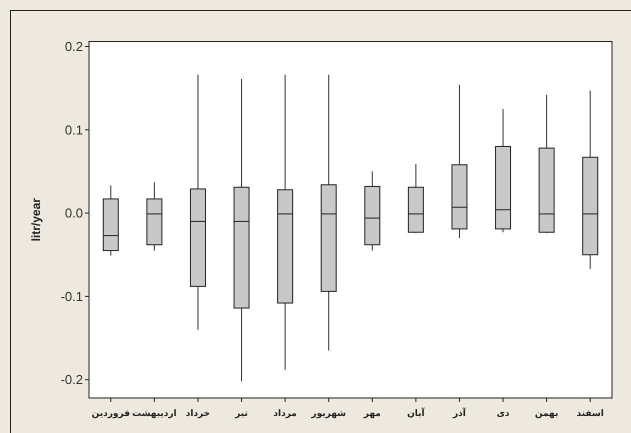  What do you see at coordinates (73, 213) in the screenshot?
I see `y-tick-label: 0.0` at bounding box center [73, 213].